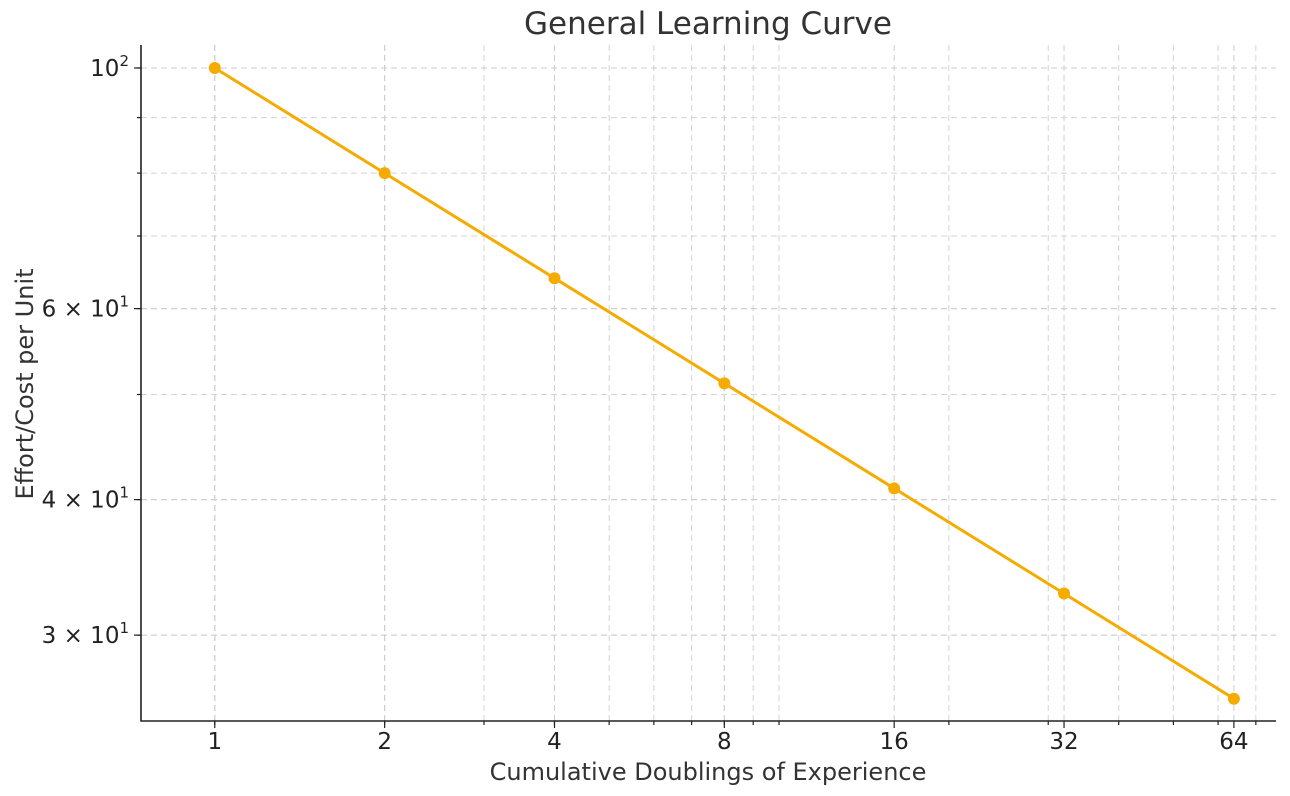  I want to click on y-tick-label: 4 × 10¹, so click(85, 499).